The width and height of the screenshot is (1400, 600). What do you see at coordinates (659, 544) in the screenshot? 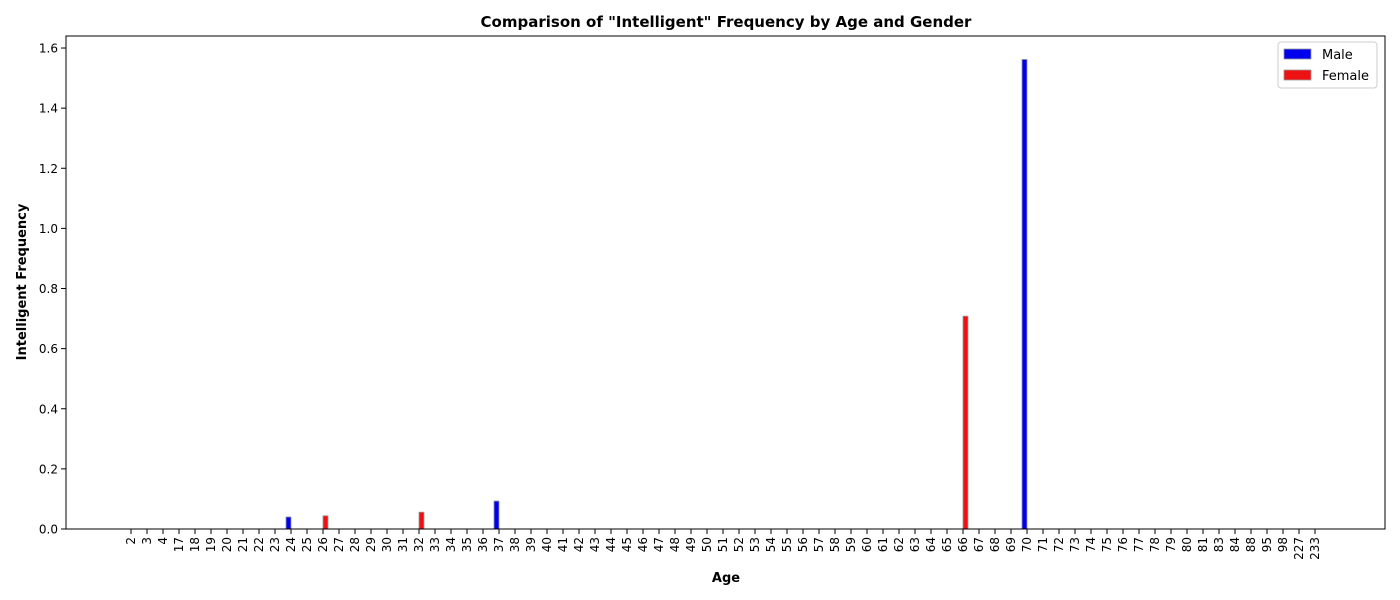
I see `x-tick-label: 47` at bounding box center [659, 544].